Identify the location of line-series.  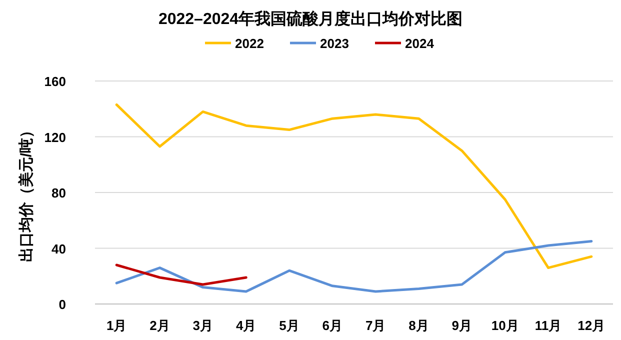
(354, 266).